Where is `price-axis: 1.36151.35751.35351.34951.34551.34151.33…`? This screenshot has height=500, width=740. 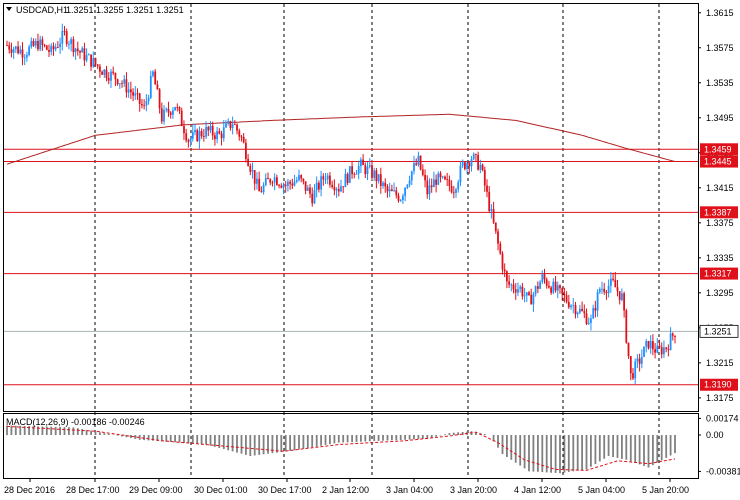
price-axis: 1.36151.35751.35351.34951.34551.34151.33… is located at coordinates (716, 205).